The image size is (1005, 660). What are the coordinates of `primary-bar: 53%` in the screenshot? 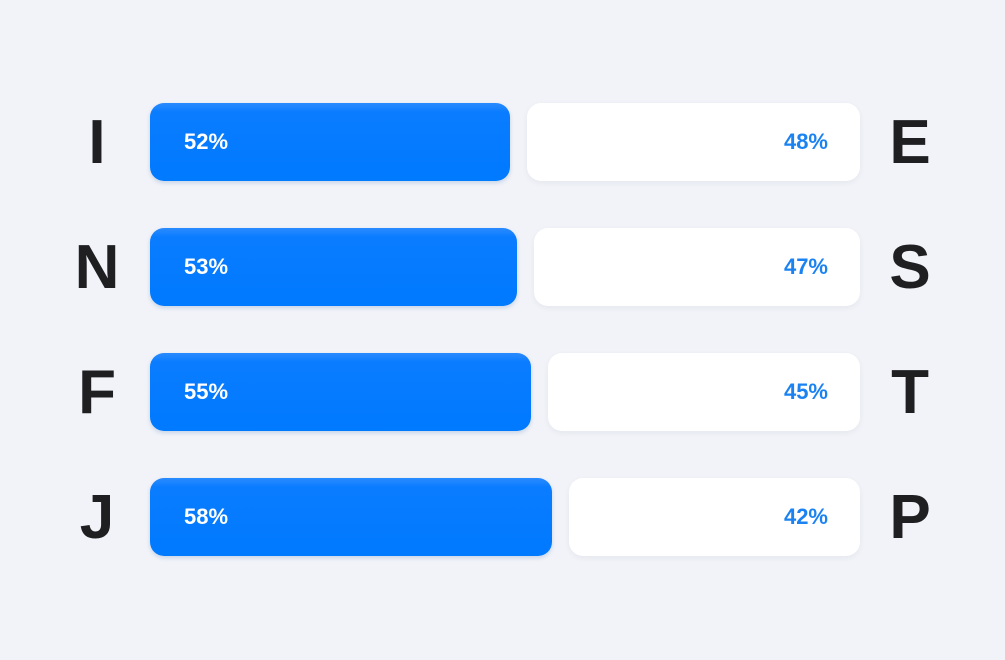 It's located at (333, 267).